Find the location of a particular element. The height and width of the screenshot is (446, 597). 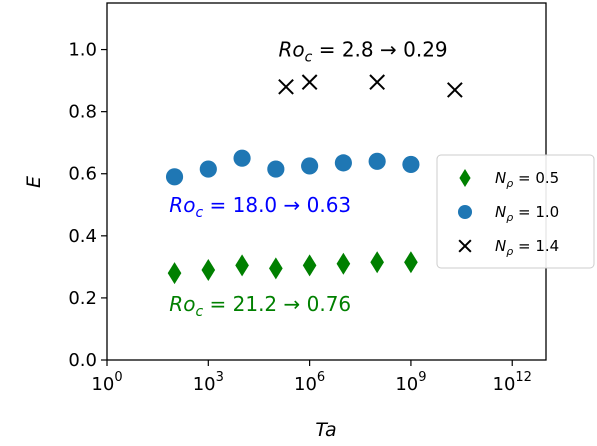

y-tick-label: 0.4 is located at coordinates (82, 236).